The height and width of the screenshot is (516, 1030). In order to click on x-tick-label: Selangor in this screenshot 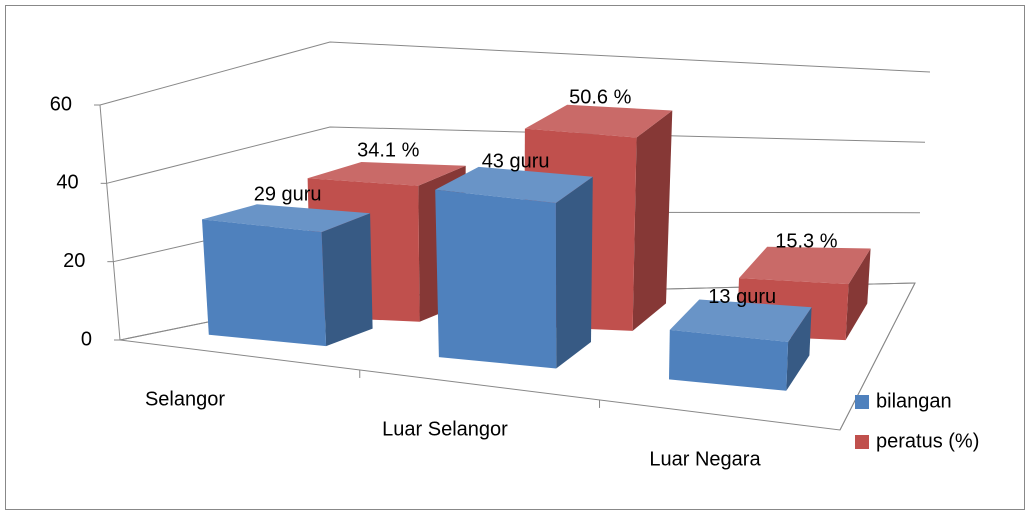, I will do `click(185, 399)`.